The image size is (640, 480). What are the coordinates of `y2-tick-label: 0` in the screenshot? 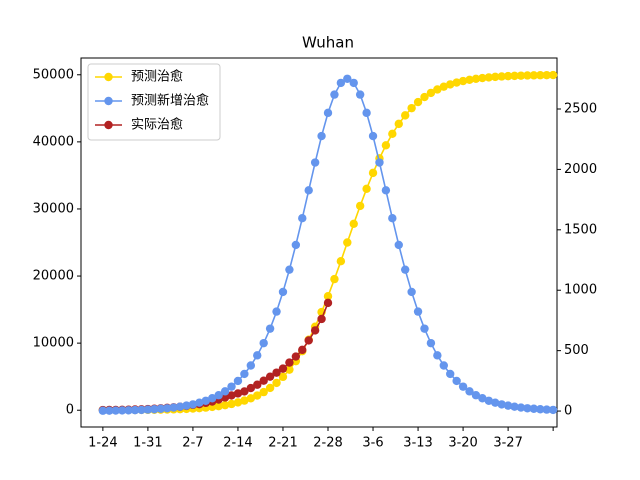 It's located at (568, 411).